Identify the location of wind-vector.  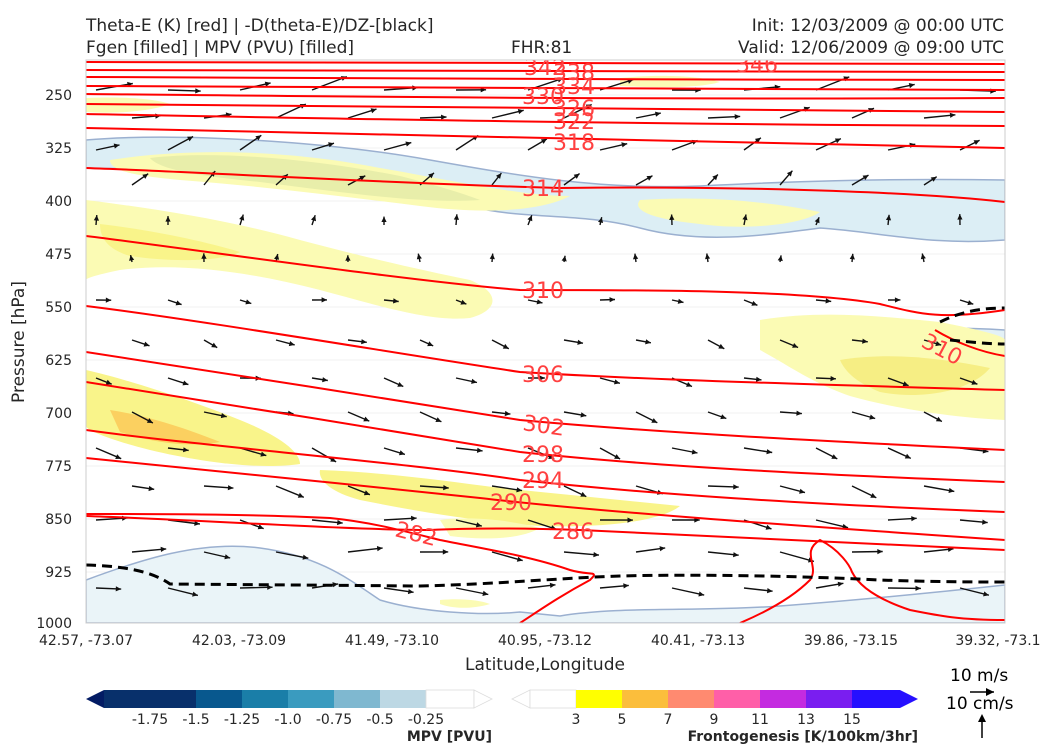
(507, 114).